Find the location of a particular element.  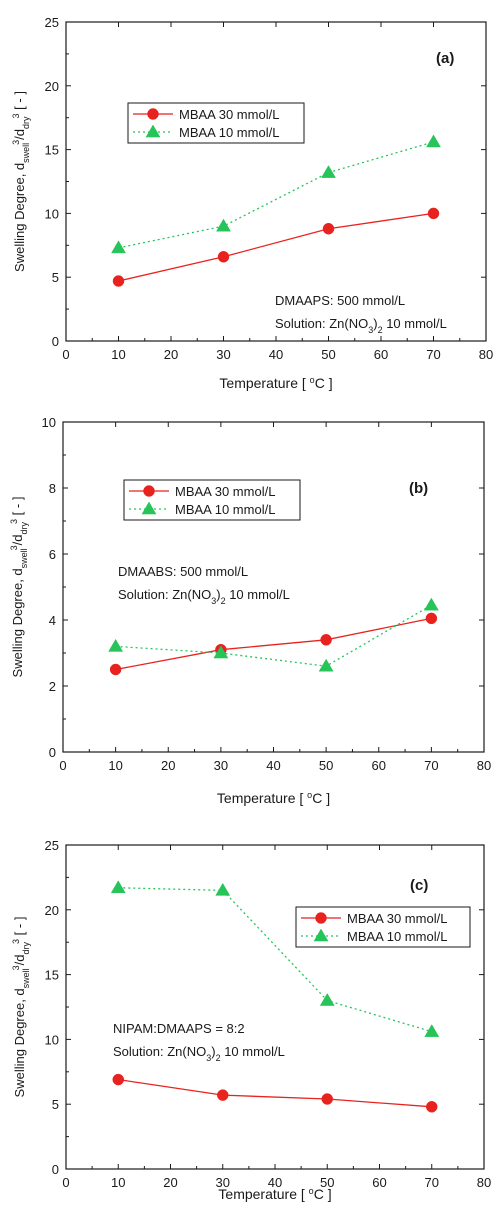

panel-label: (a) is located at coordinates (445, 58).